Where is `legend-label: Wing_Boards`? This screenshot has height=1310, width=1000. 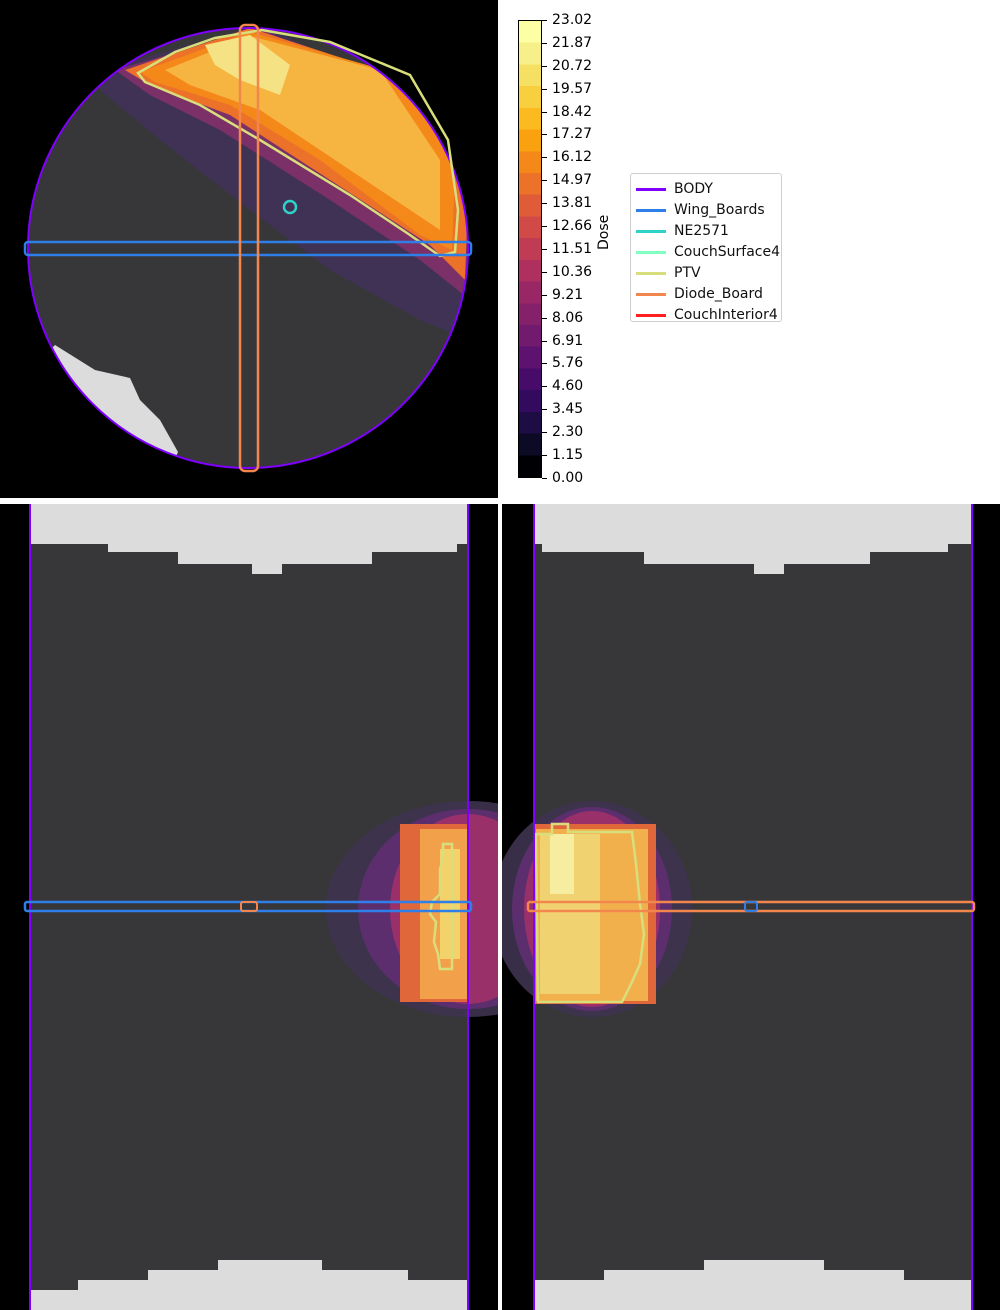
legend-label: Wing_Boards is located at coordinates (719, 210).